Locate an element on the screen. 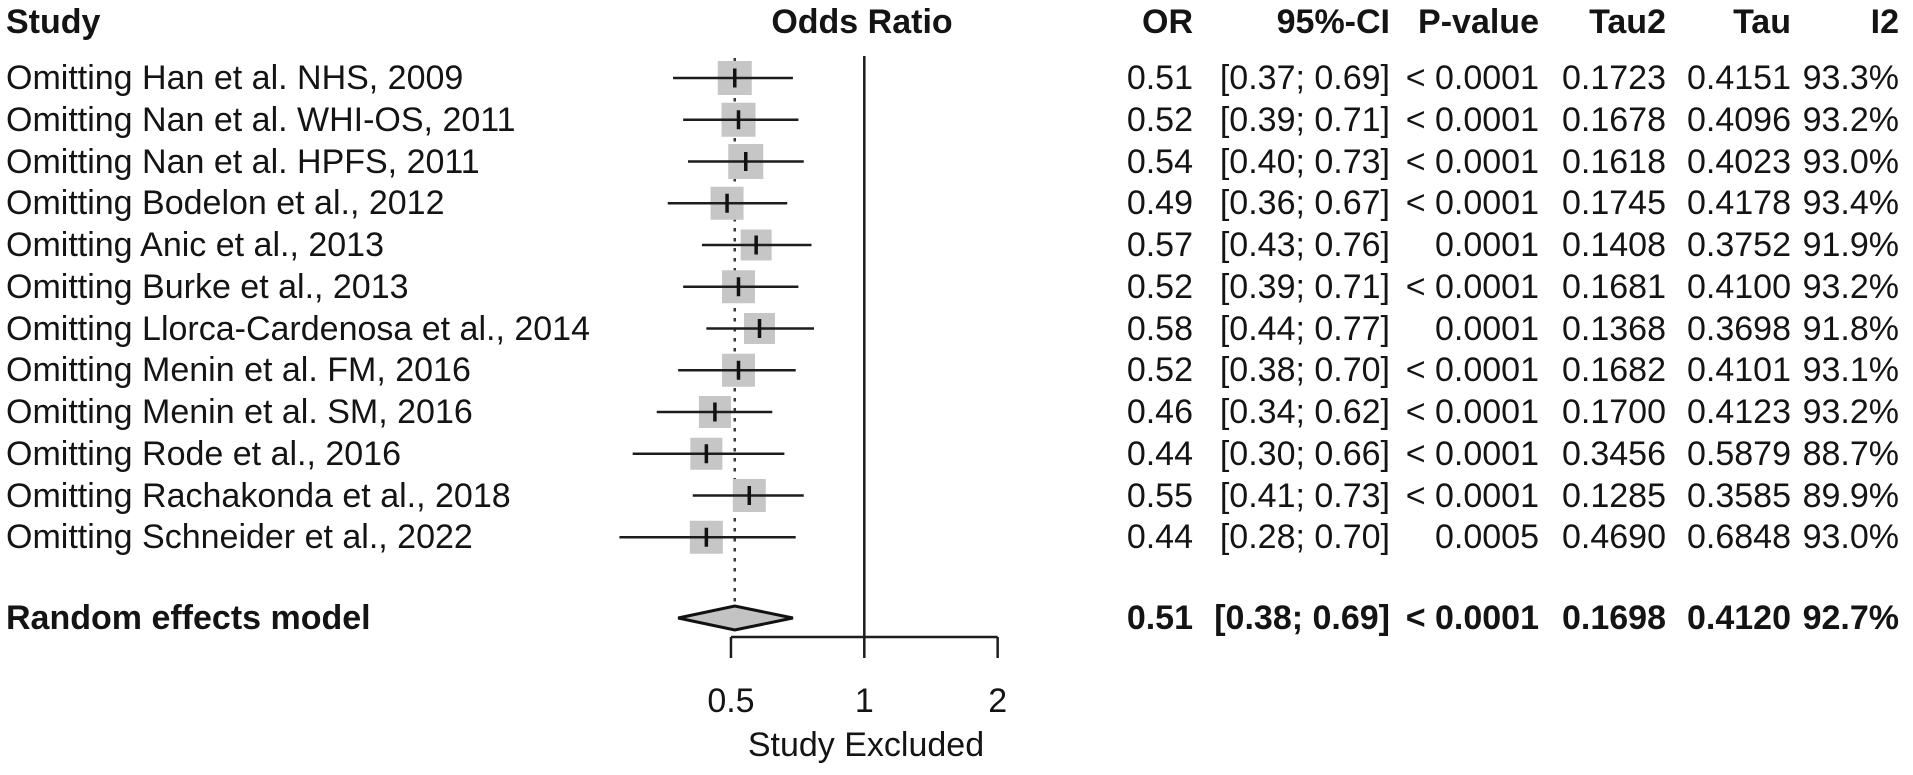 Image resolution: width=1913 pixels, height=775 pixels. summary-or-value-cell: 0.51 is located at coordinates (1159, 618).